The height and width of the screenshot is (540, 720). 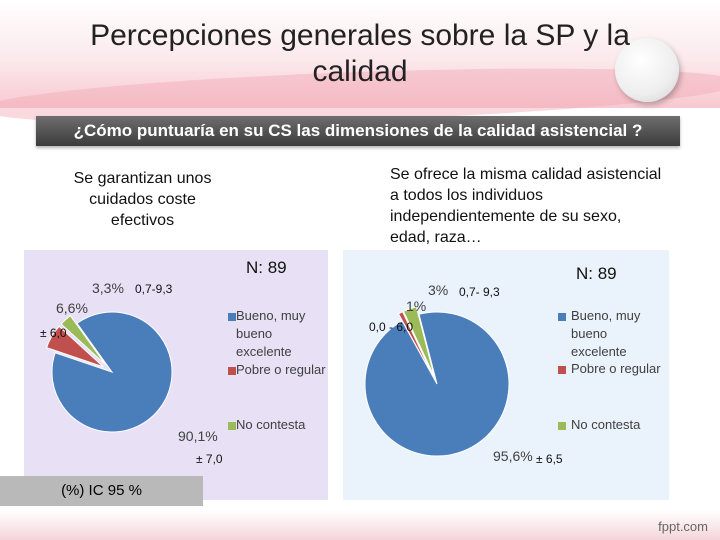 What do you see at coordinates (562, 426) in the screenshot?
I see `legend-swatch-no-contesta-right` at bounding box center [562, 426].